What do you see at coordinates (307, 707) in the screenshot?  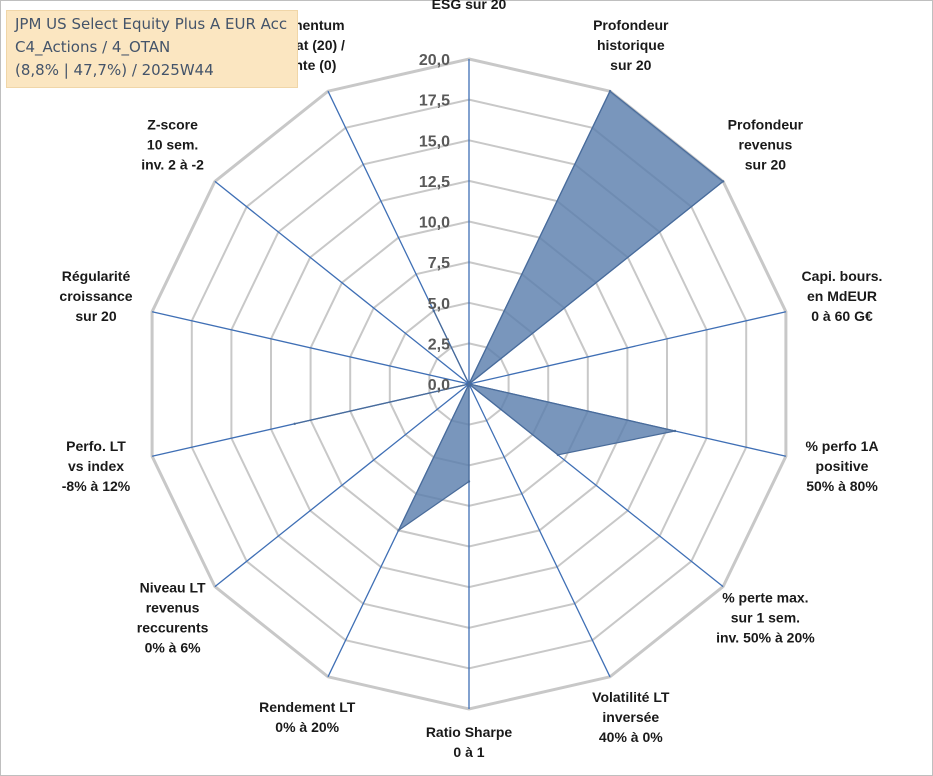 I see `axis-label-line: Rendement LT` at bounding box center [307, 707].